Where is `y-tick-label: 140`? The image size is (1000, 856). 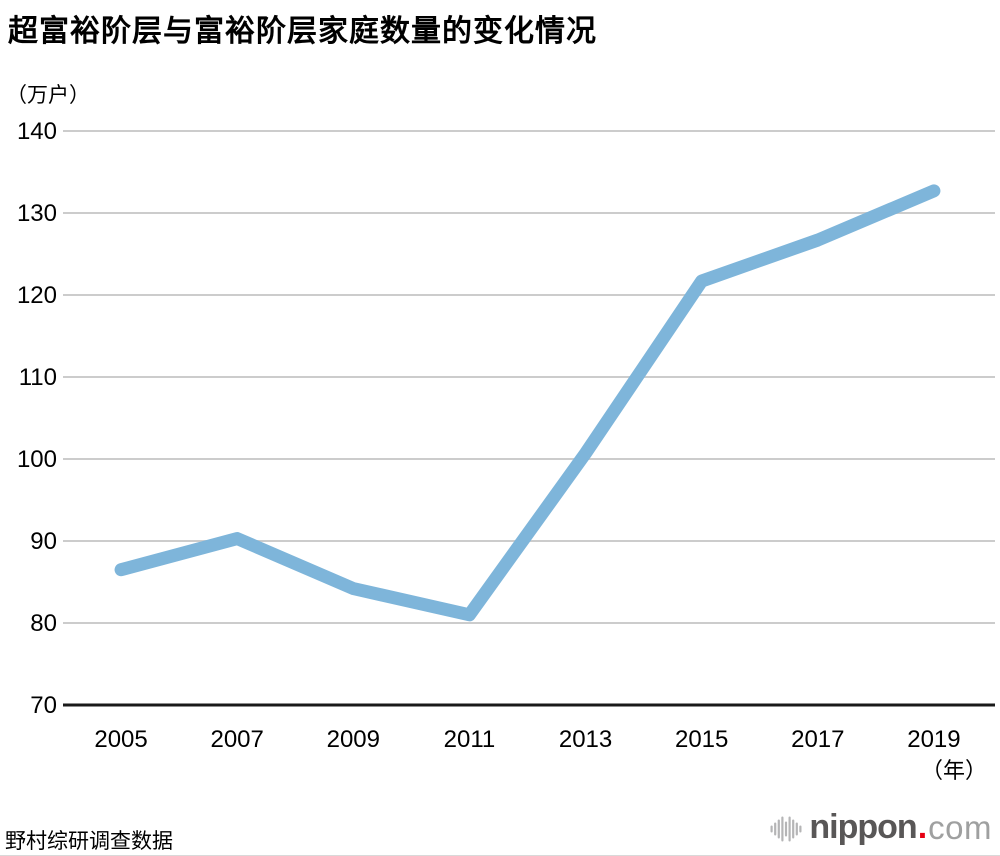
y-tick-label: 140 is located at coordinates (37, 131).